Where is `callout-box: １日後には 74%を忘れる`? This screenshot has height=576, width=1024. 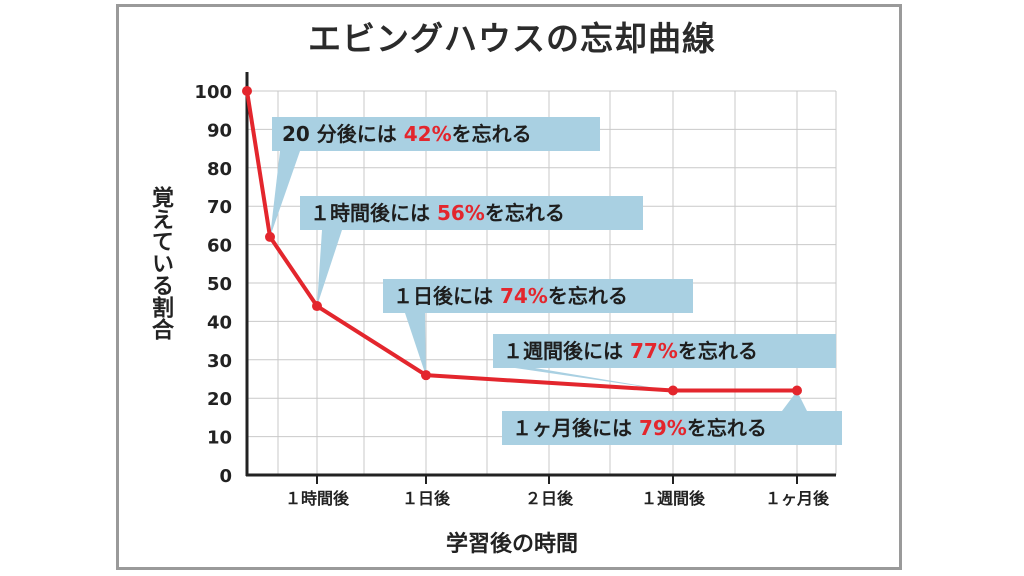 callout-box: １日後には 74%を忘れる is located at coordinates (538, 296).